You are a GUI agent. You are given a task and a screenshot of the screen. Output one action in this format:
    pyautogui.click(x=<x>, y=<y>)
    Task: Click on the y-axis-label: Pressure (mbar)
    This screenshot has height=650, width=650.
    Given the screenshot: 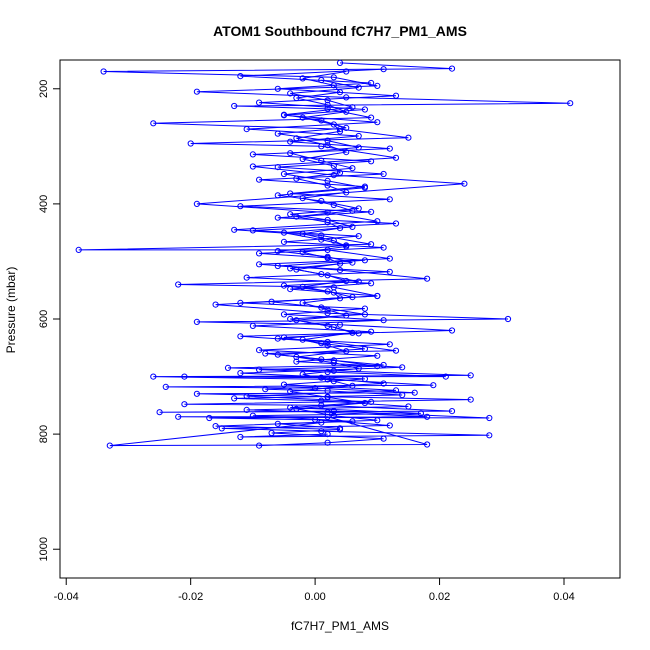 What is the action you would take?
    pyautogui.click(x=11, y=310)
    